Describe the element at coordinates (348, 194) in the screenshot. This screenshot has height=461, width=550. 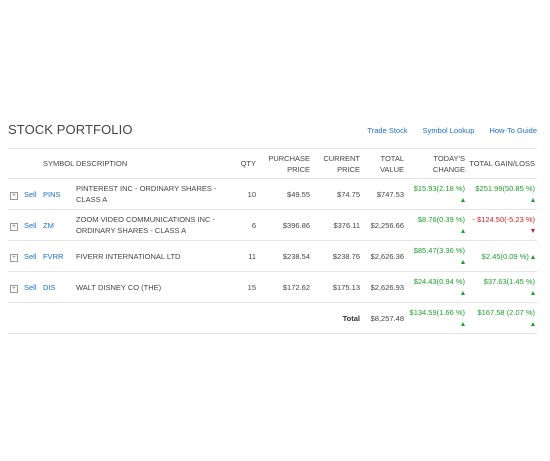
I see `current-price-cell: $74.75` at that location.